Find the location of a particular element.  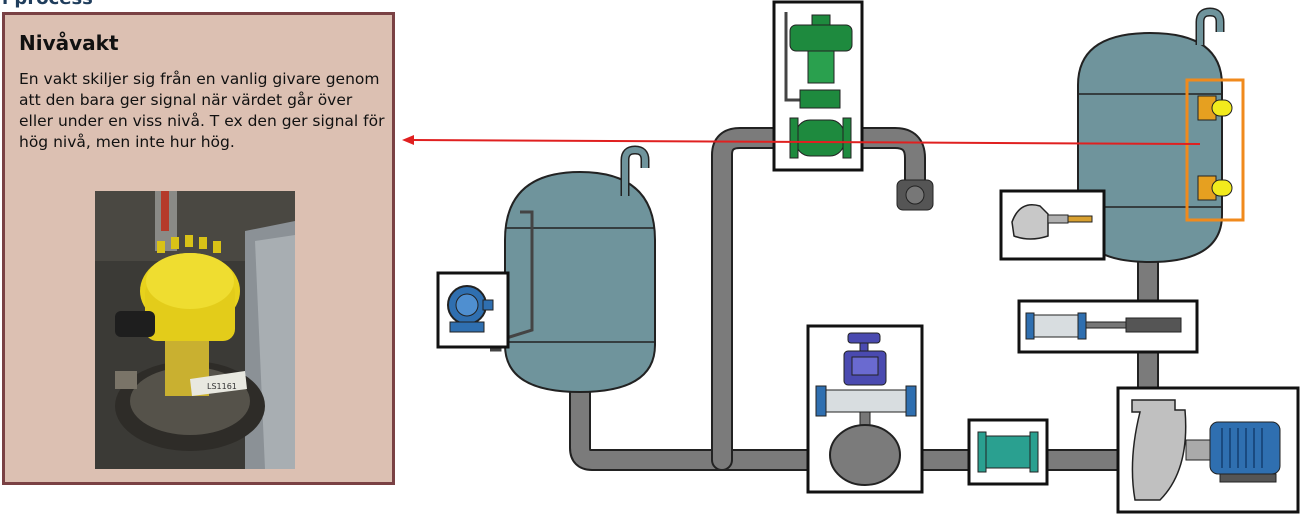

pump-motor is located at coordinates (1208, 450).